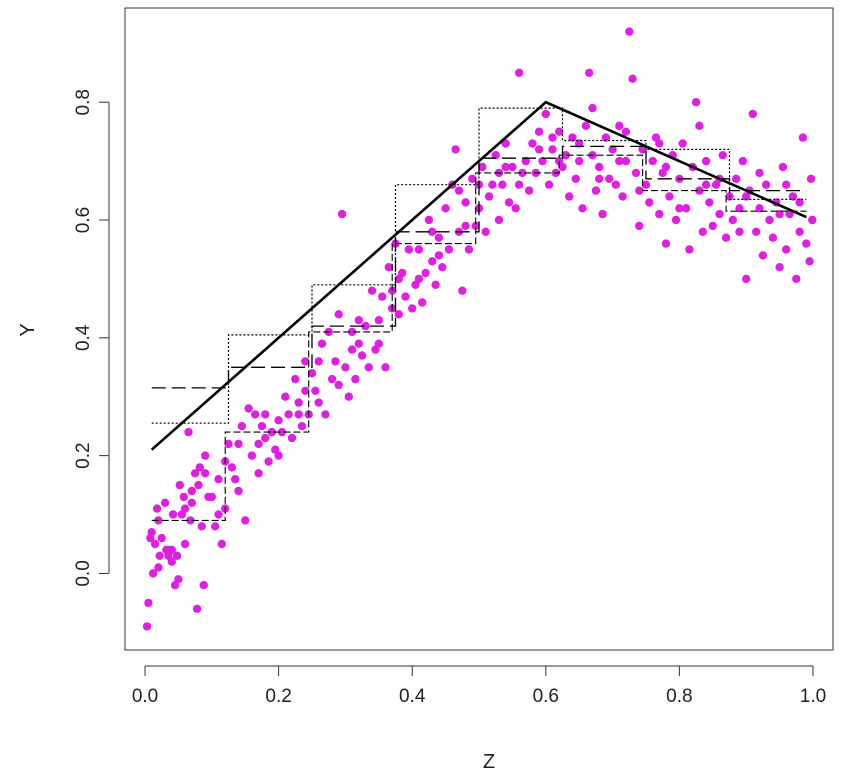  I want to click on x-tick-label: 1.0, so click(813, 696).